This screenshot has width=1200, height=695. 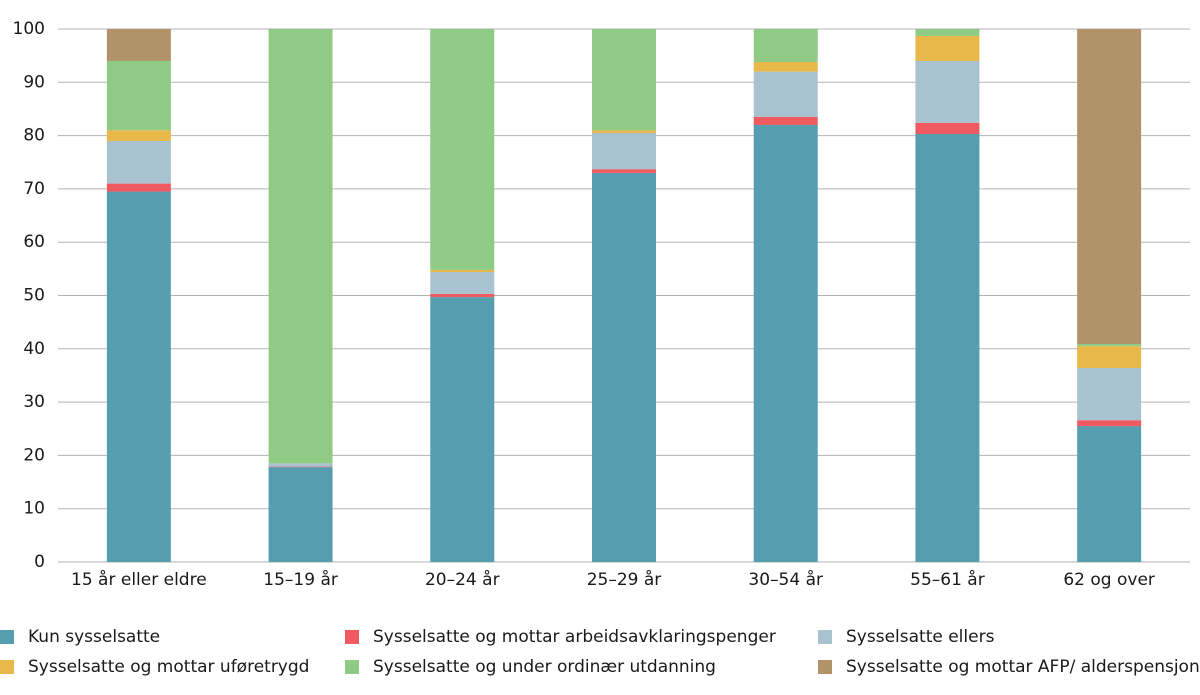 What do you see at coordinates (1023, 667) in the screenshot?
I see `legend-label: Sysselsatte og mottar AFP/ alderspensjon` at bounding box center [1023, 667].